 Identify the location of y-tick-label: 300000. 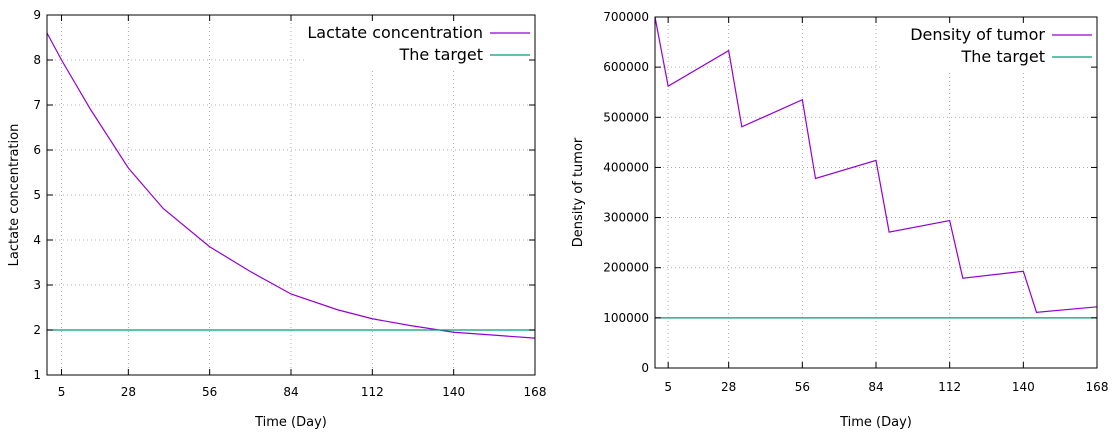
(626, 218).